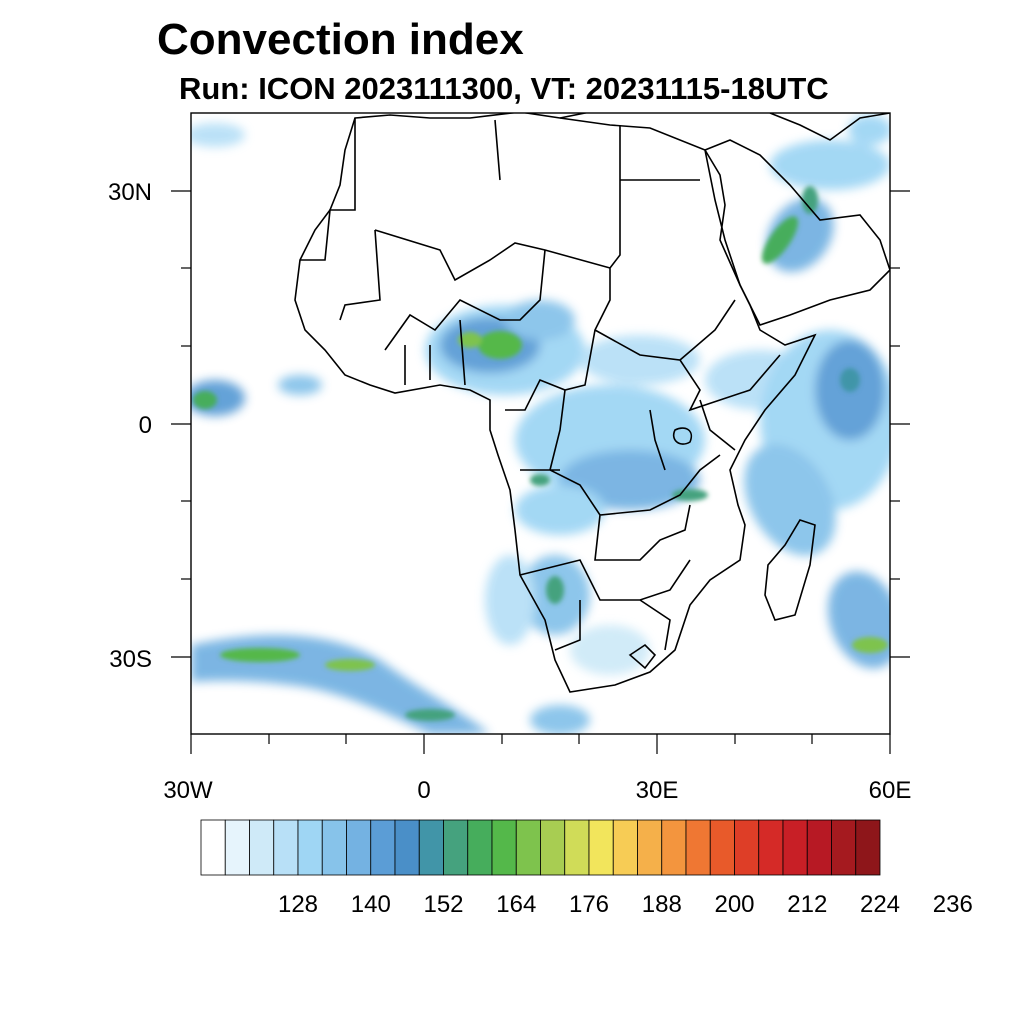  What do you see at coordinates (880, 904) in the screenshot?
I see `colorbar-label: 224` at bounding box center [880, 904].